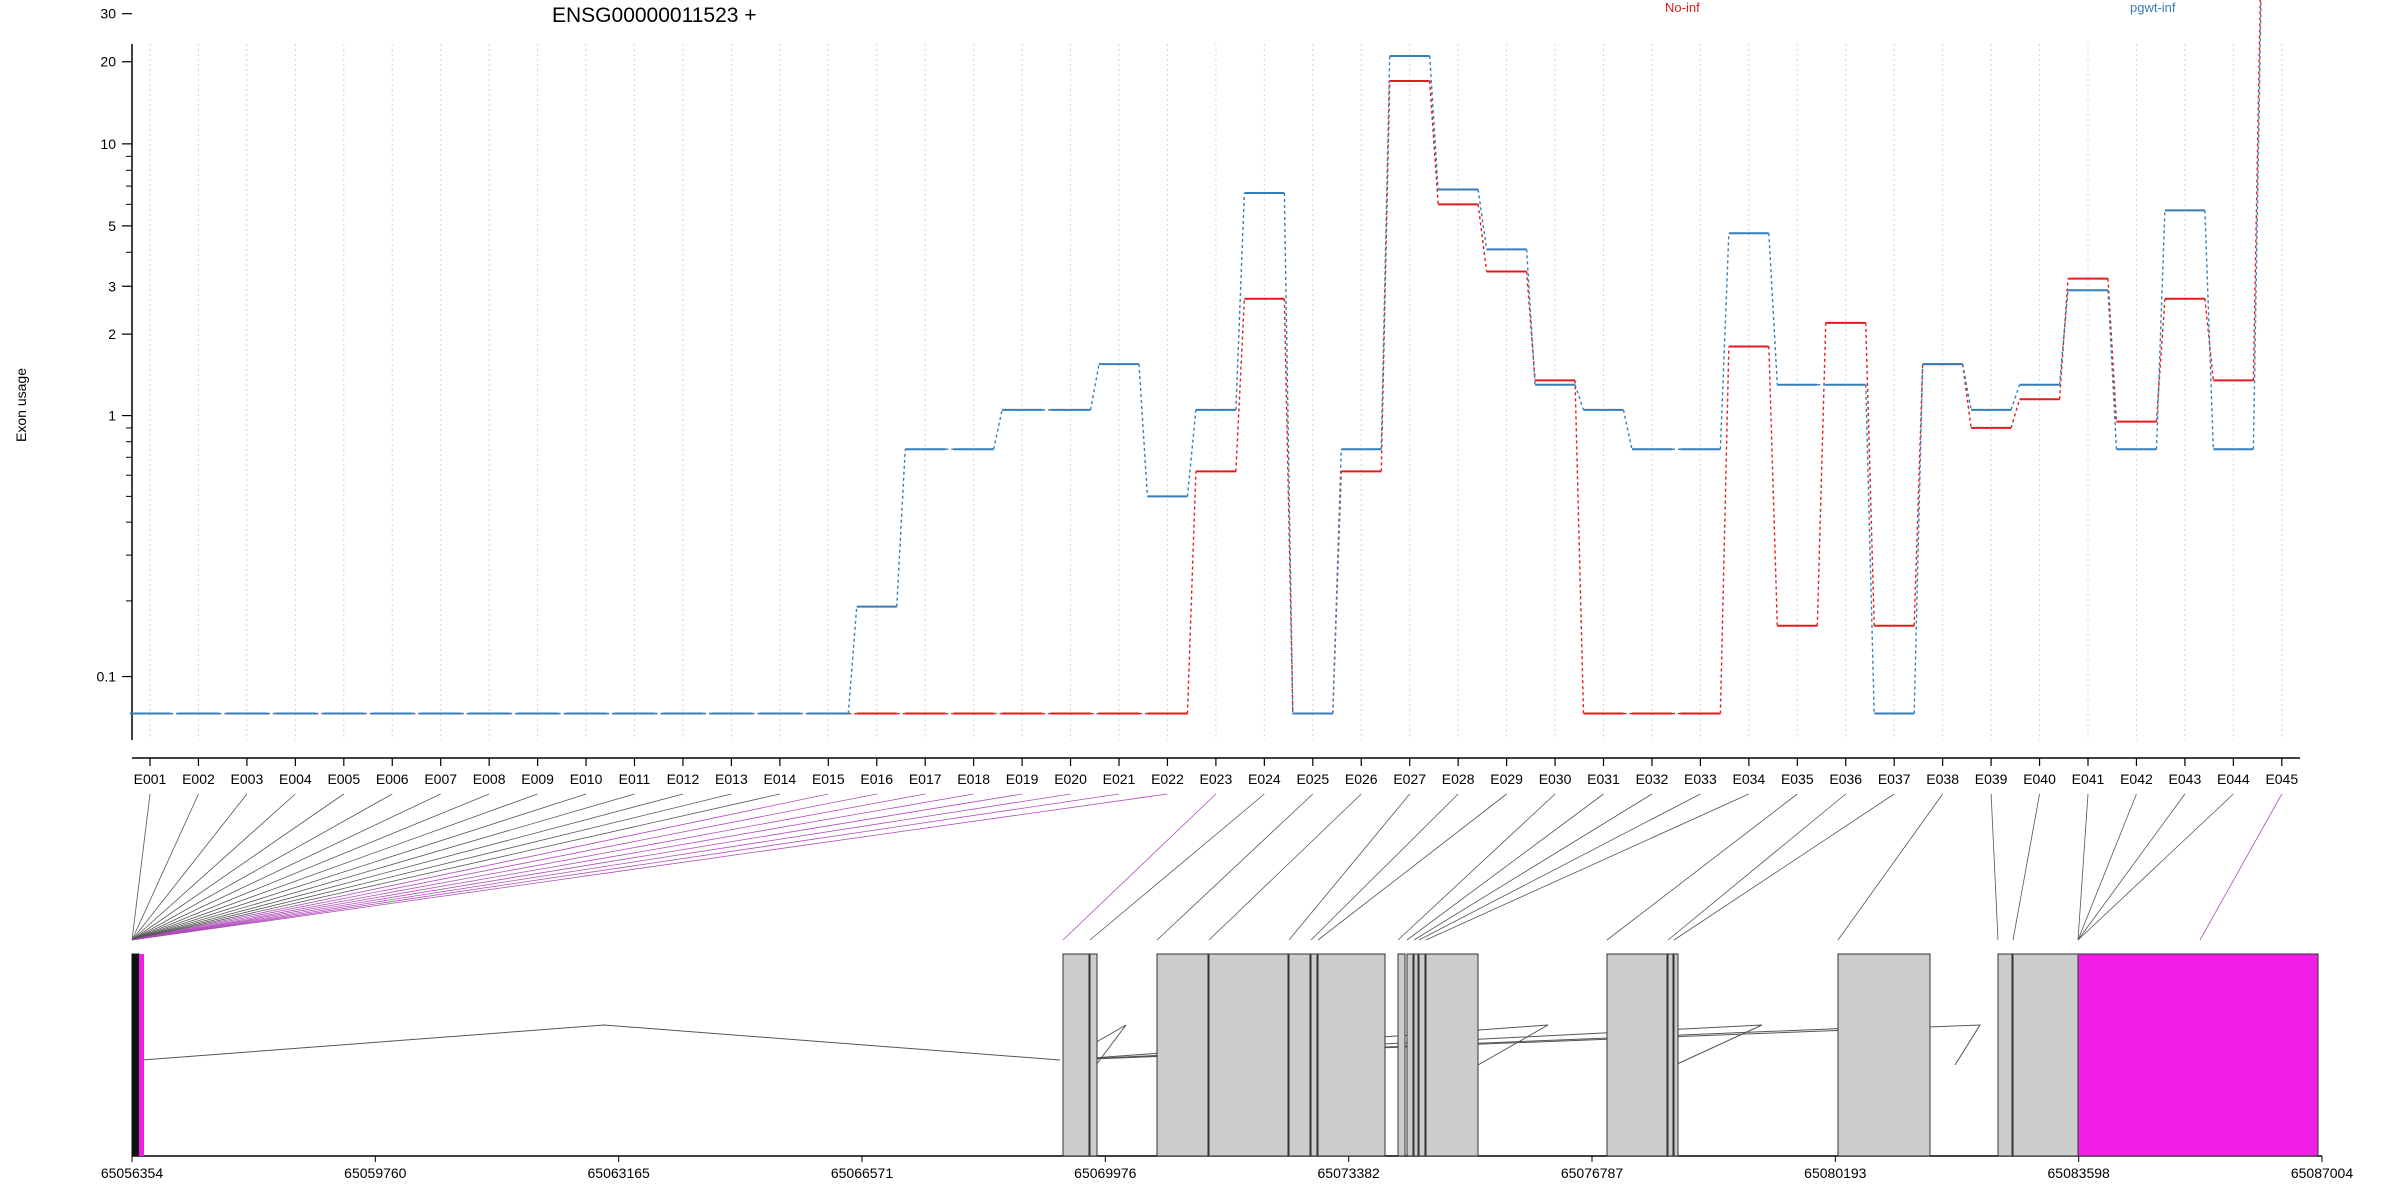 The height and width of the screenshot is (1200, 2400). Describe the element at coordinates (973, 779) in the screenshot. I see `x-tick-label-e018: E018` at that location.